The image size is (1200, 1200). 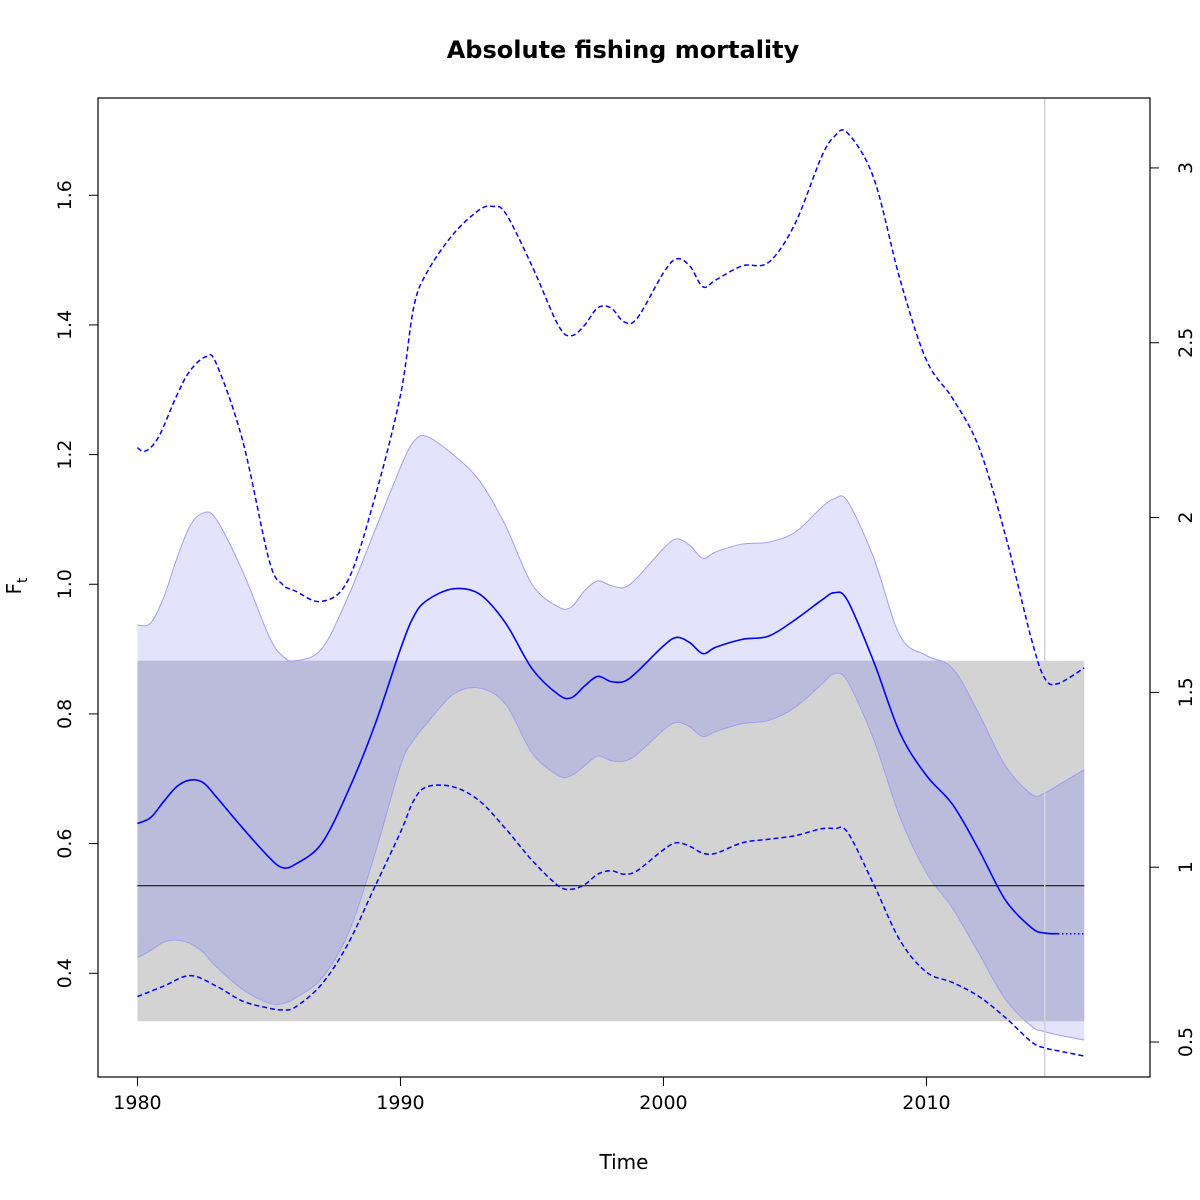 What do you see at coordinates (623, 50) in the screenshot?
I see `chart-title: Absolute fishing mortality` at bounding box center [623, 50].